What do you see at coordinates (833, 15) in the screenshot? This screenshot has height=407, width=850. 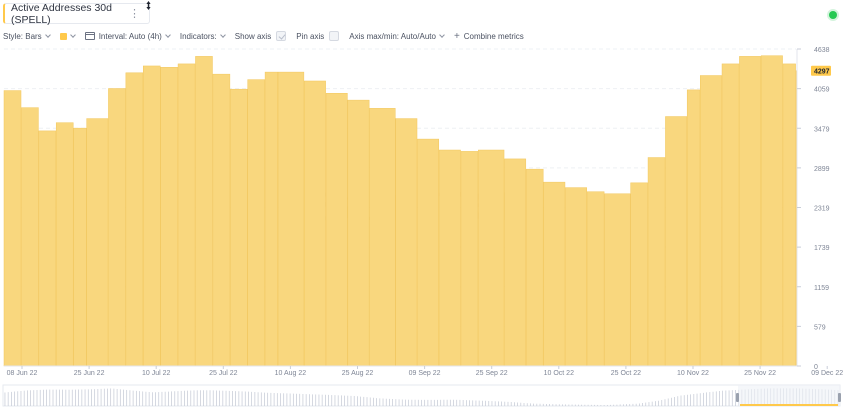 I see `live-status-dot` at bounding box center [833, 15].